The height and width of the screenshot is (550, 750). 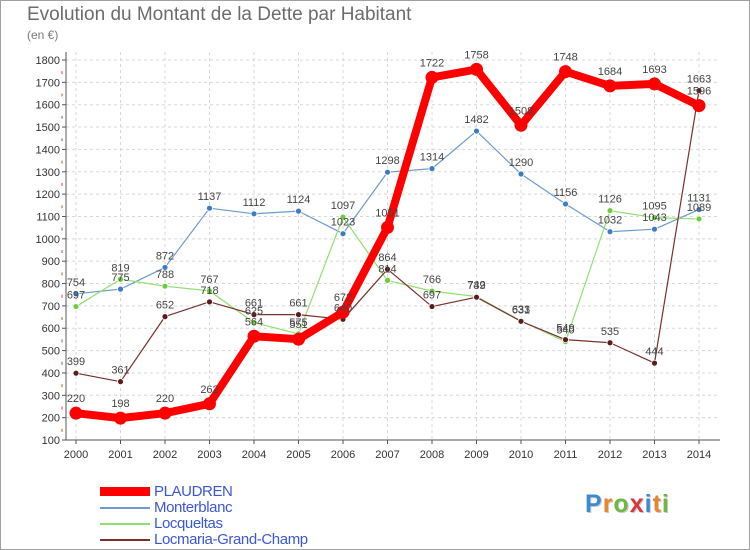 I want to click on data-label-locqueltas: 625, so click(x=254, y=312).